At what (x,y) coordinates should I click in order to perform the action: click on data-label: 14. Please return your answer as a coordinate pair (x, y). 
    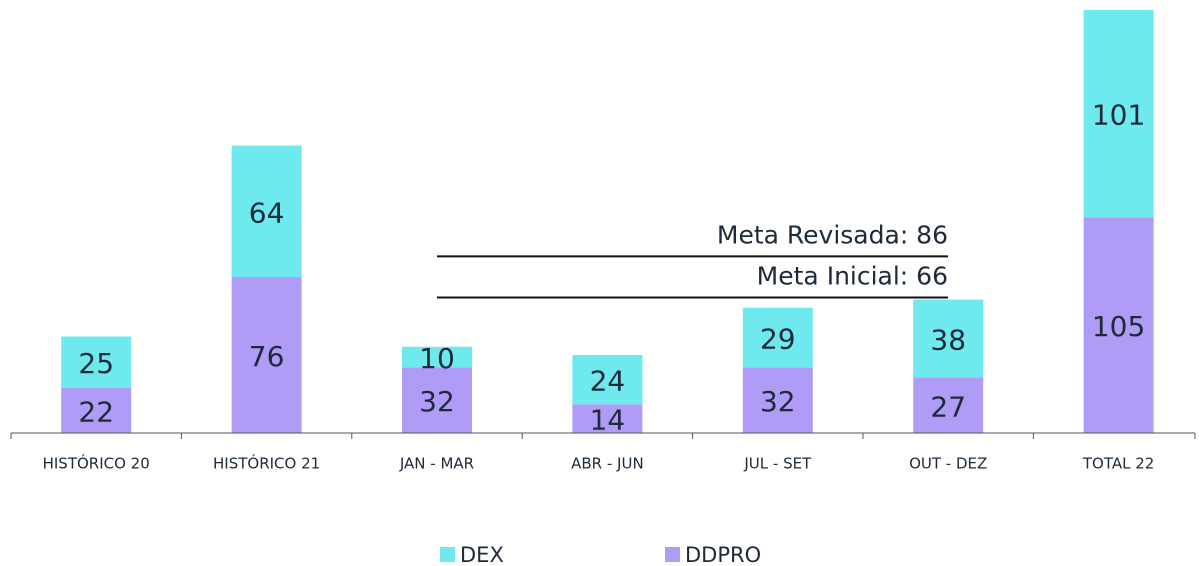
    Looking at the image, I should click on (608, 420).